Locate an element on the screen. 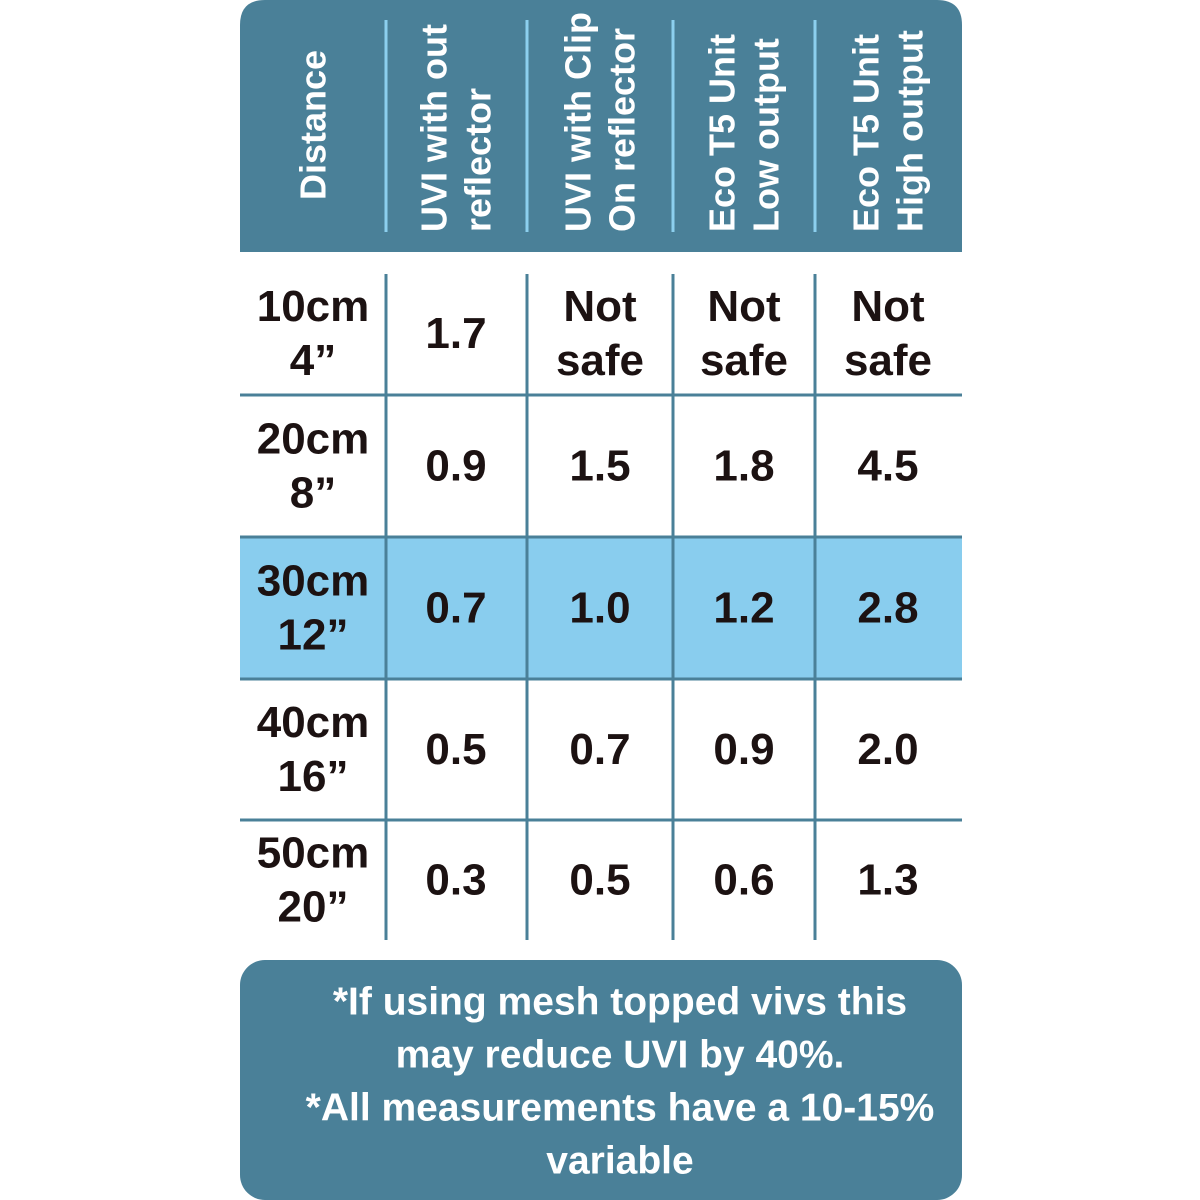 Image resolution: width=1200 pixels, height=1200 pixels. distance-label: 20” is located at coordinates (313, 907).